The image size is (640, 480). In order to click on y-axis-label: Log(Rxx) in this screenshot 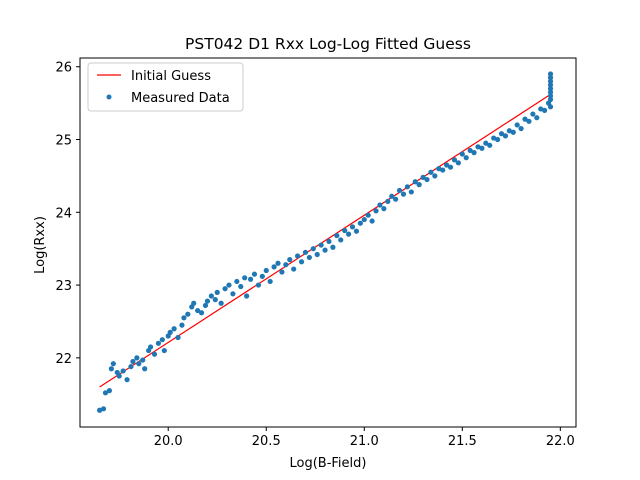, I will do `click(40, 245)`.